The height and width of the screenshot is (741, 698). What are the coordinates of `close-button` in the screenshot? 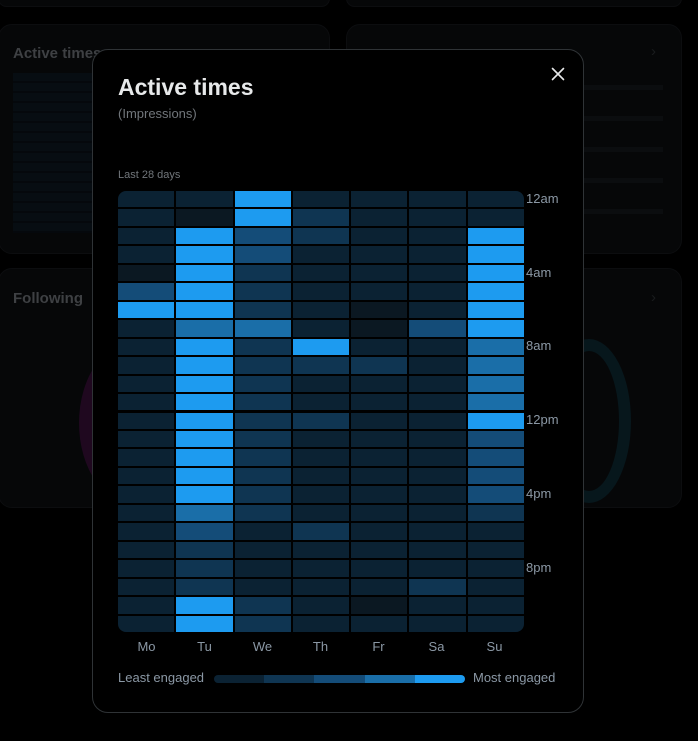 It's located at (558, 74).